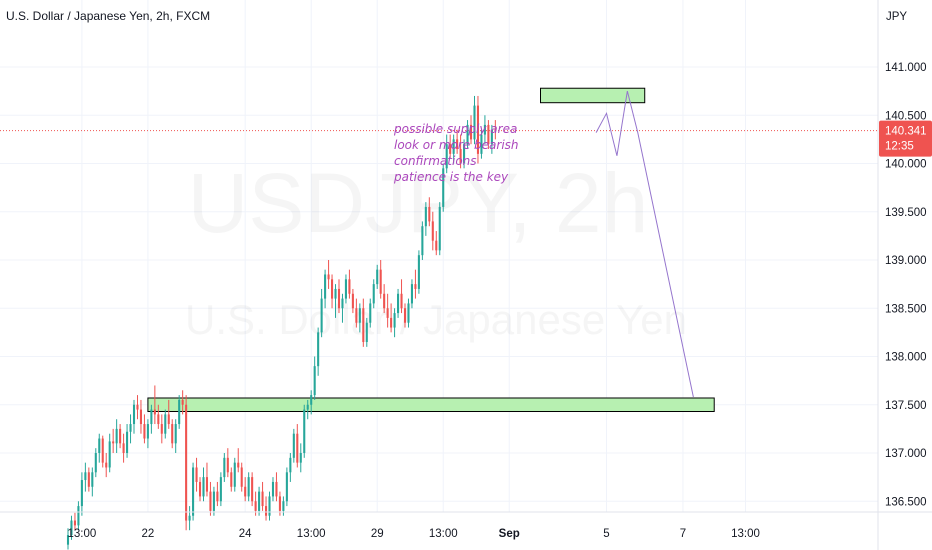 The image size is (932, 550). Describe the element at coordinates (906, 454) in the screenshot. I see `y-tick-label: 137.000` at that location.